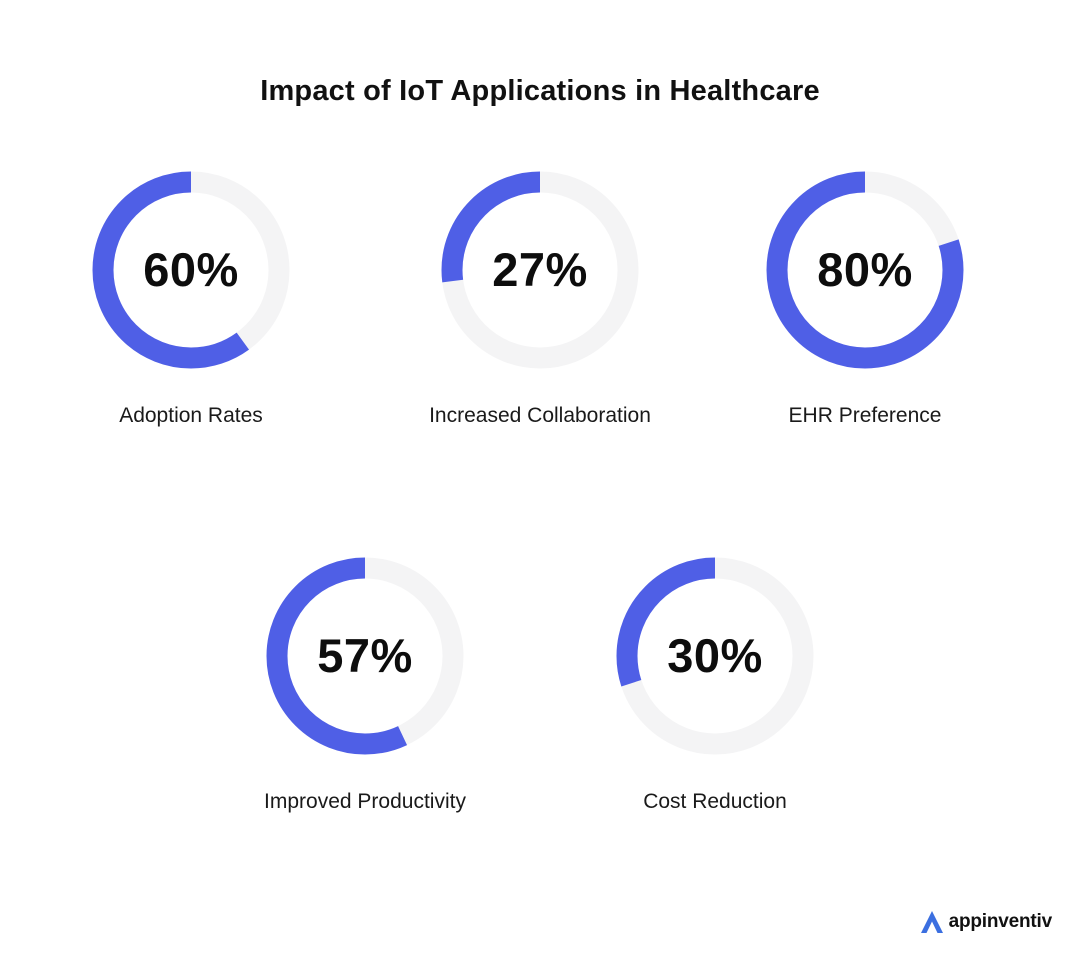 The height and width of the screenshot is (963, 1080). Describe the element at coordinates (191, 415) in the screenshot. I see `donut-label: Adoption Rates` at that location.